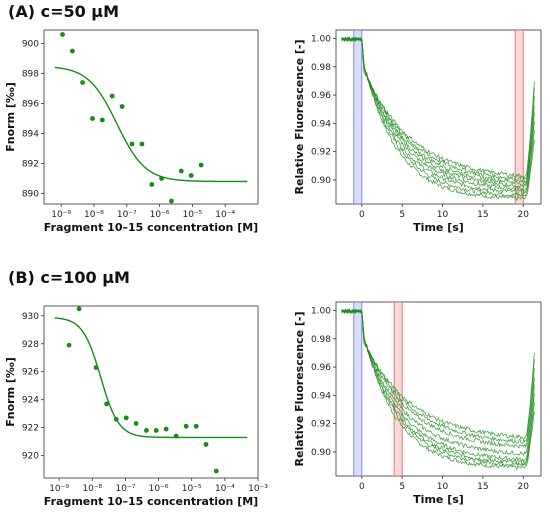 This screenshot has height=522, width=550. What do you see at coordinates (30, 317) in the screenshot?
I see `panel-b-dose-ytick-label: 930` at bounding box center [30, 317].